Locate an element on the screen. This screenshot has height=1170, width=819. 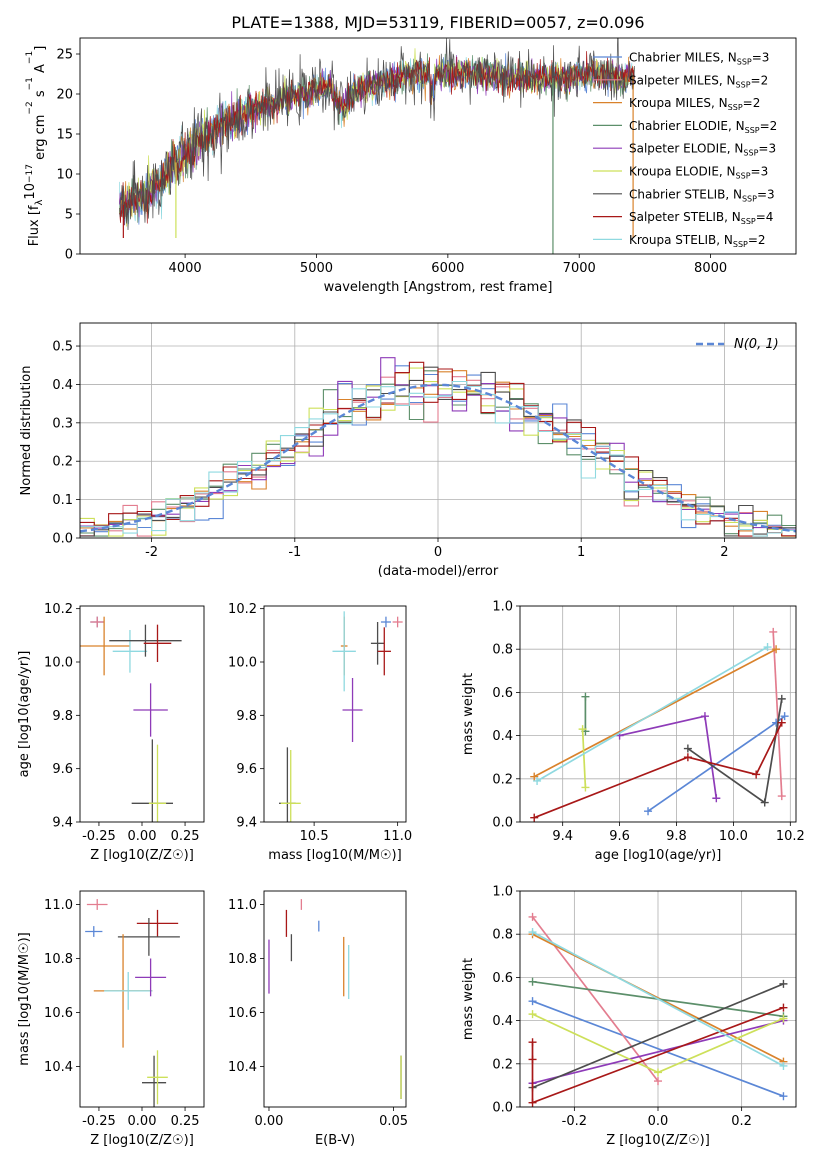
x-tick-label: 10.0 is located at coordinates (733, 836).